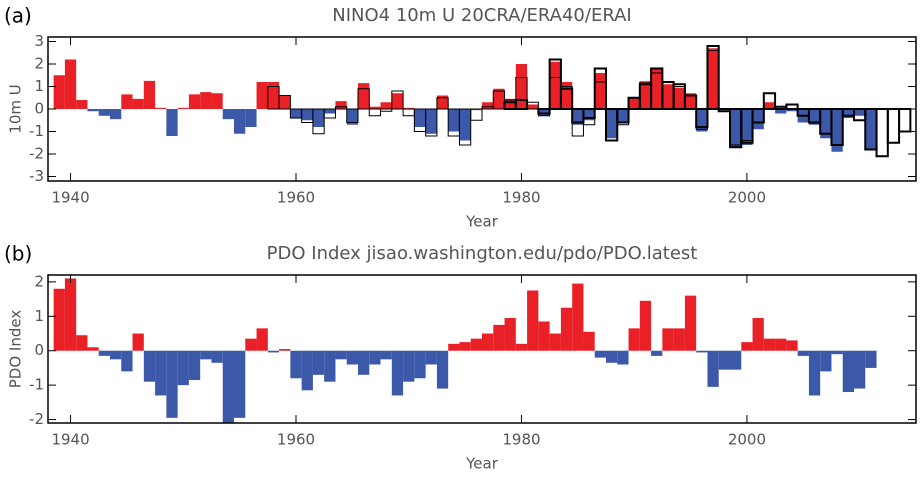 The image size is (921, 477). Describe the element at coordinates (521, 440) in the screenshot. I see `x-tick-label: 1980` at that location.